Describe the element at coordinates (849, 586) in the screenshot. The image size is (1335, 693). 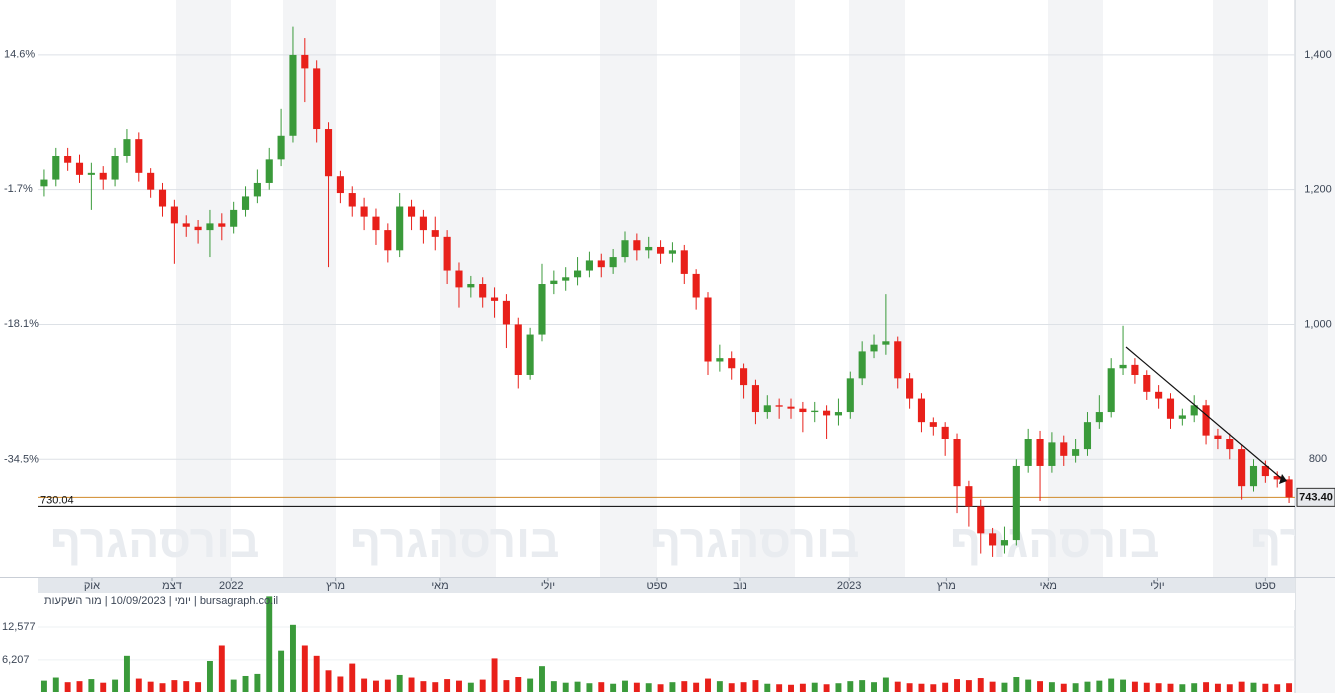
I see `x-tick-label: 2023` at that location.